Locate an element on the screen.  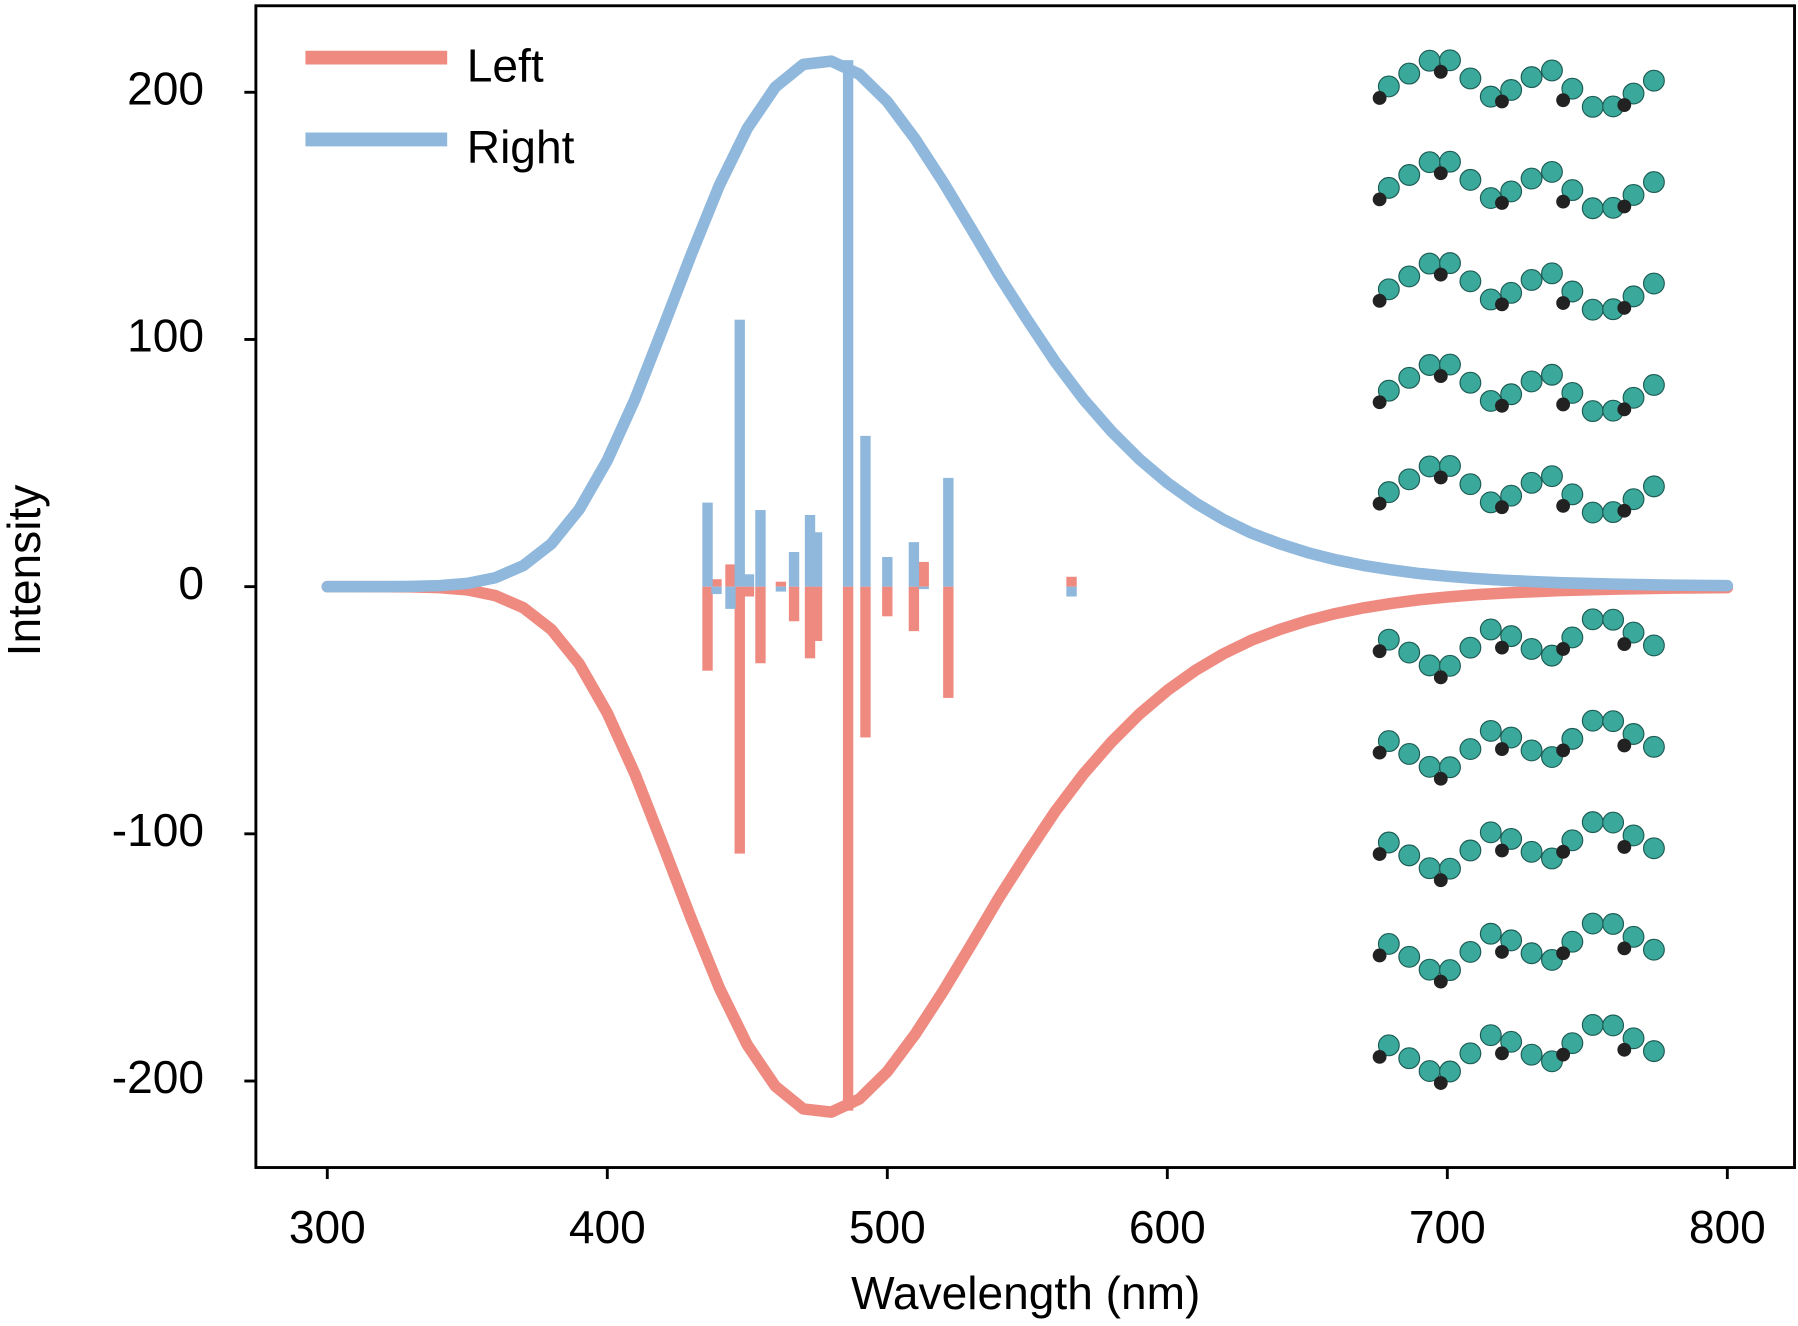
y-axis-label: Intensity is located at coordinates (25, 571).